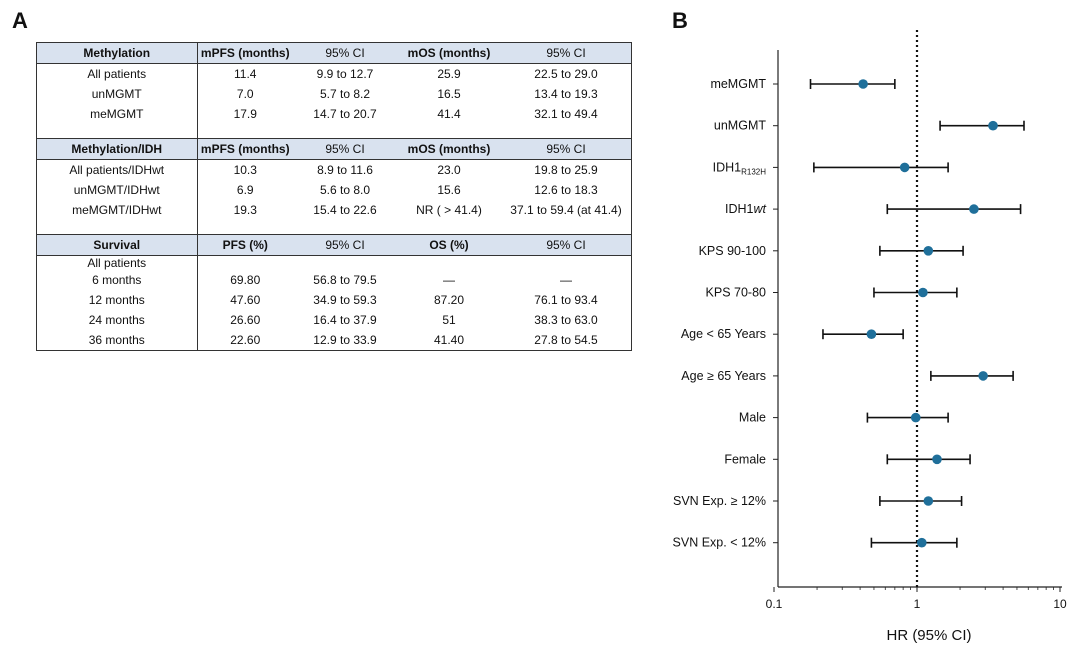 This screenshot has height=658, width=1080. Describe the element at coordinates (736, 293) in the screenshot. I see `row-label: KPS 70-80` at that location.